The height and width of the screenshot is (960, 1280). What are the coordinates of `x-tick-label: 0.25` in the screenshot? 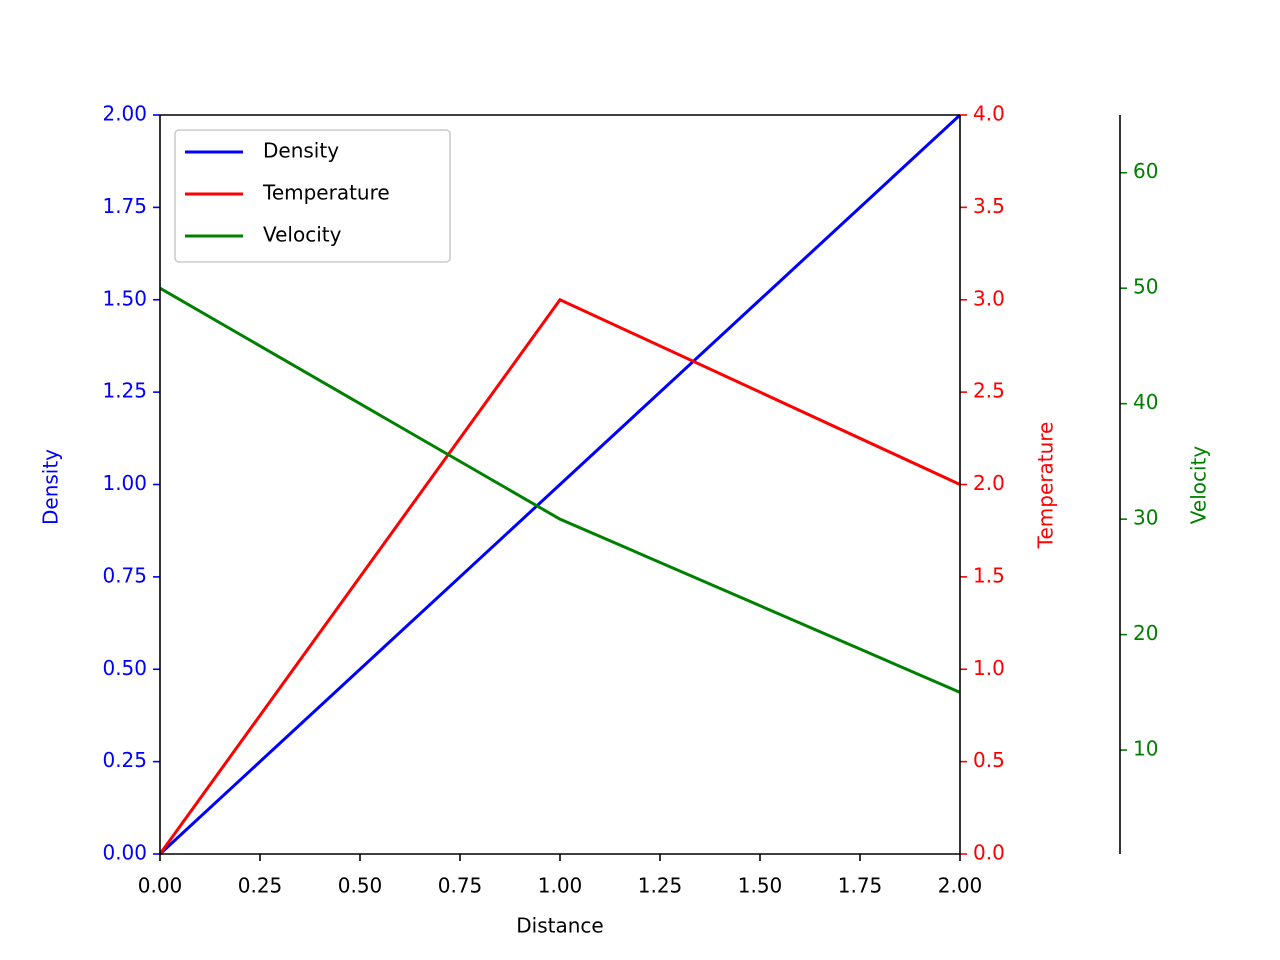 It's located at (260, 886).